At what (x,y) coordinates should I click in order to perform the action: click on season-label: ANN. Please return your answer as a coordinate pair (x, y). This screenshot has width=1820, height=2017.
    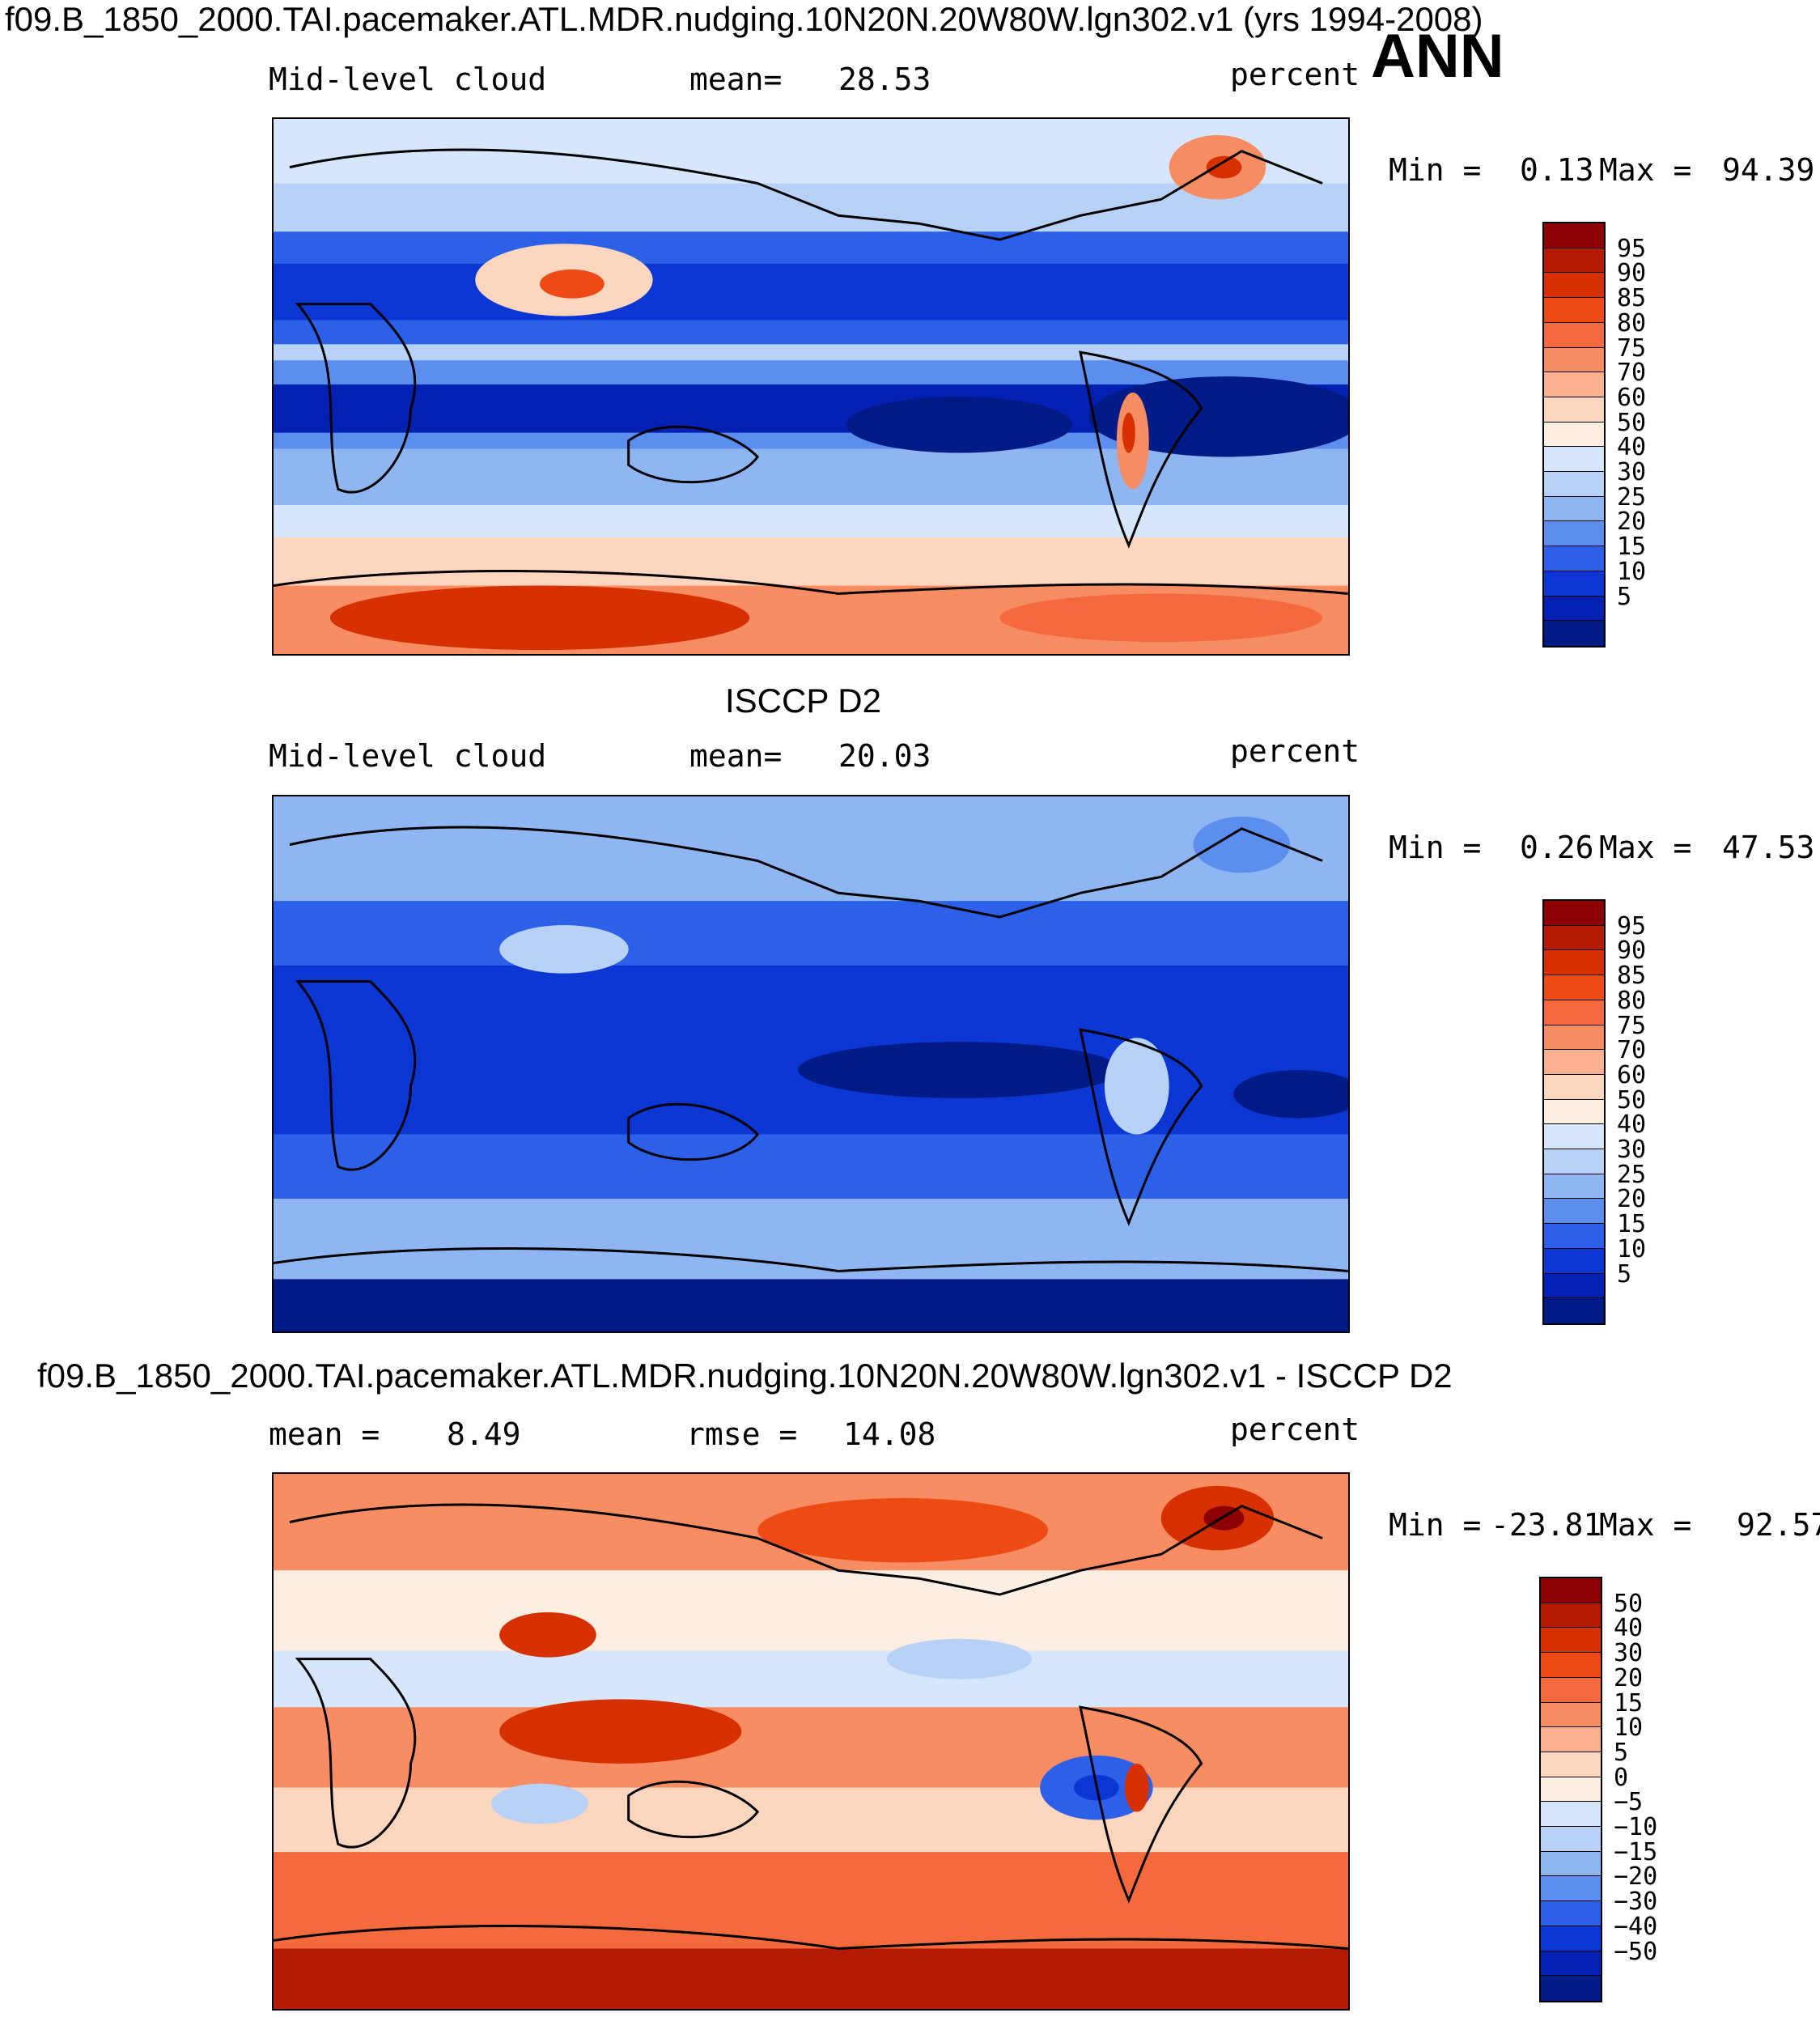
    Looking at the image, I should click on (1438, 56).